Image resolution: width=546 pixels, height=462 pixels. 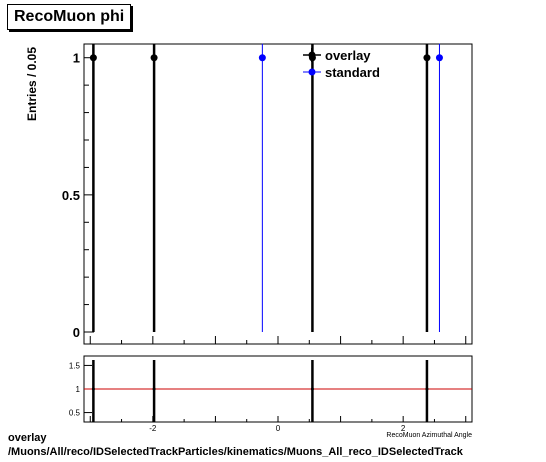 I want to click on x-axis-label: RecoMuon Azimuthal Angle, so click(x=429, y=435).